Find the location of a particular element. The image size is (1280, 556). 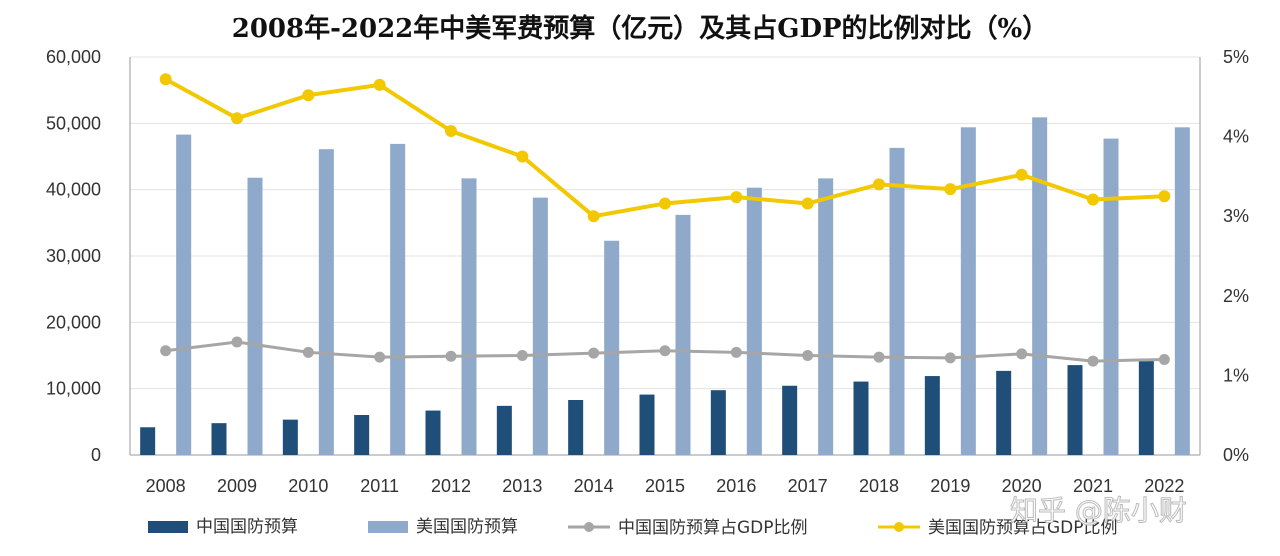

legend-label: 中国国防预算 is located at coordinates (247, 527).